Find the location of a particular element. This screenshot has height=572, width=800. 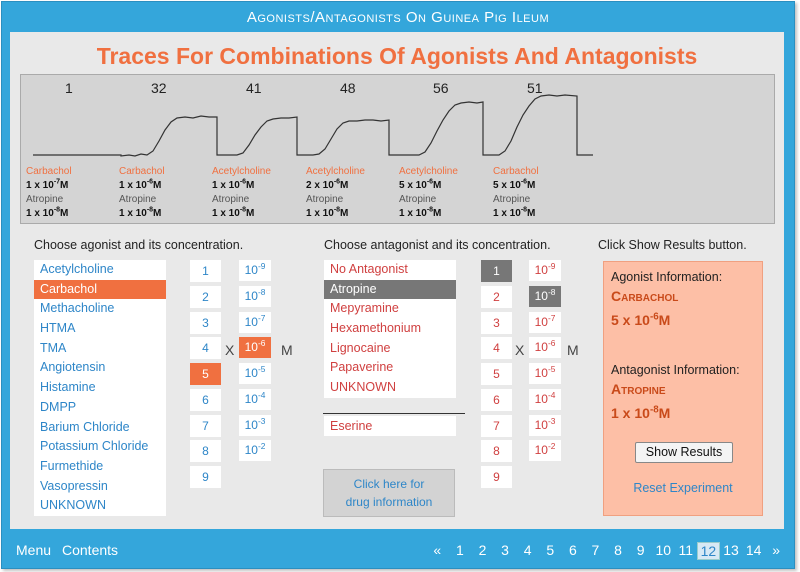

antagonist-exponent-picker: 10-9 10-8 10-7 10-6 10-5 10-4 10-3 10-2 is located at coordinates (545, 363).